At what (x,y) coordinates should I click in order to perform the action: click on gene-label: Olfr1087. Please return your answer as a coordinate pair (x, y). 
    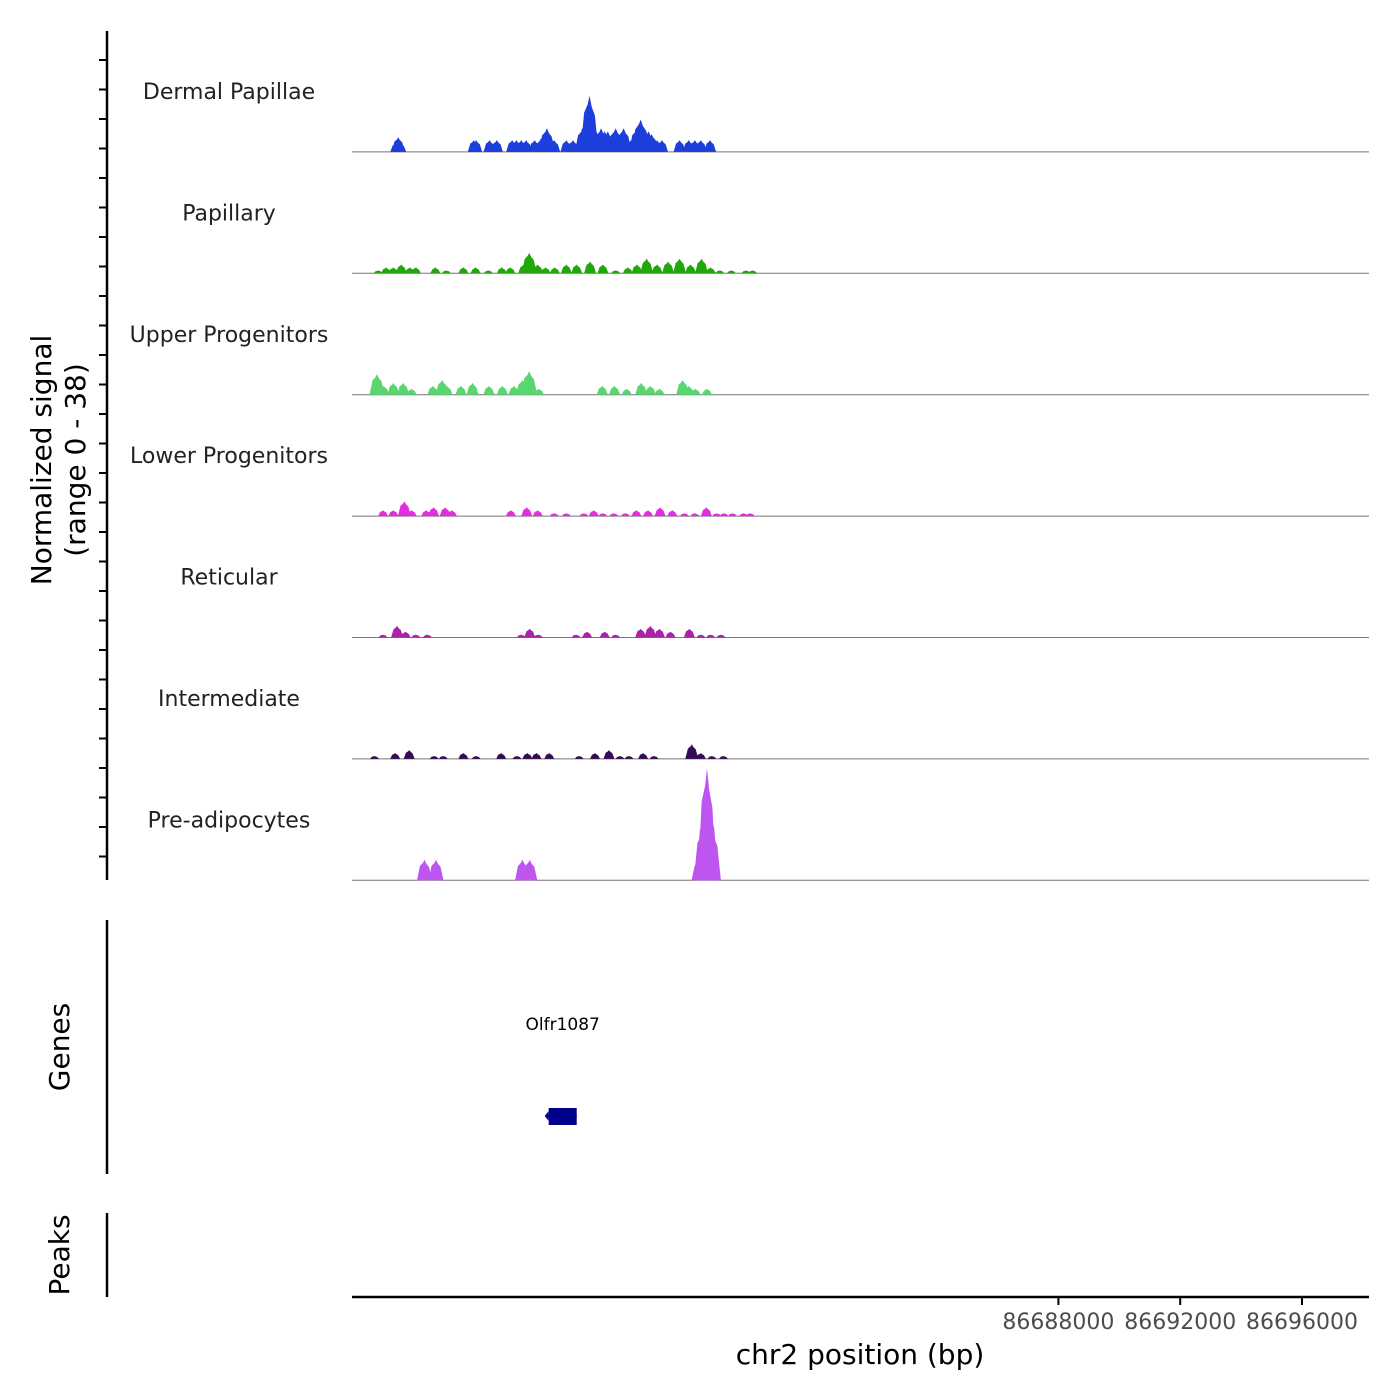
    Looking at the image, I should click on (563, 1025).